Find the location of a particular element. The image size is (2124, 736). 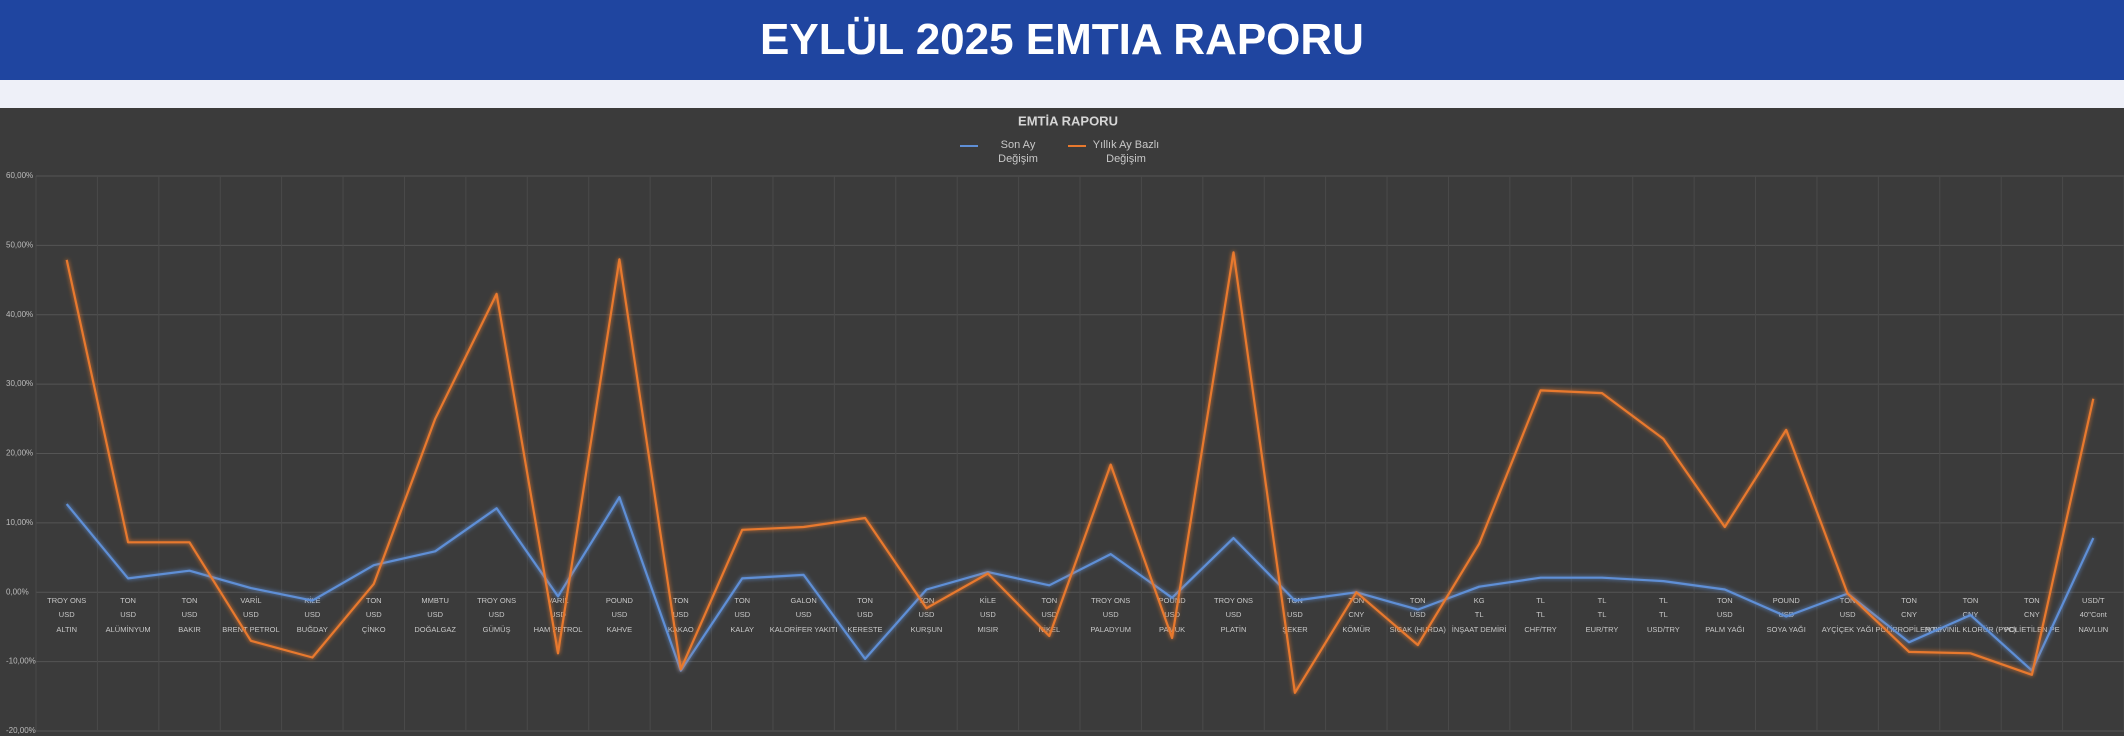

x-tick-label: BAKIR is located at coordinates (189, 629).